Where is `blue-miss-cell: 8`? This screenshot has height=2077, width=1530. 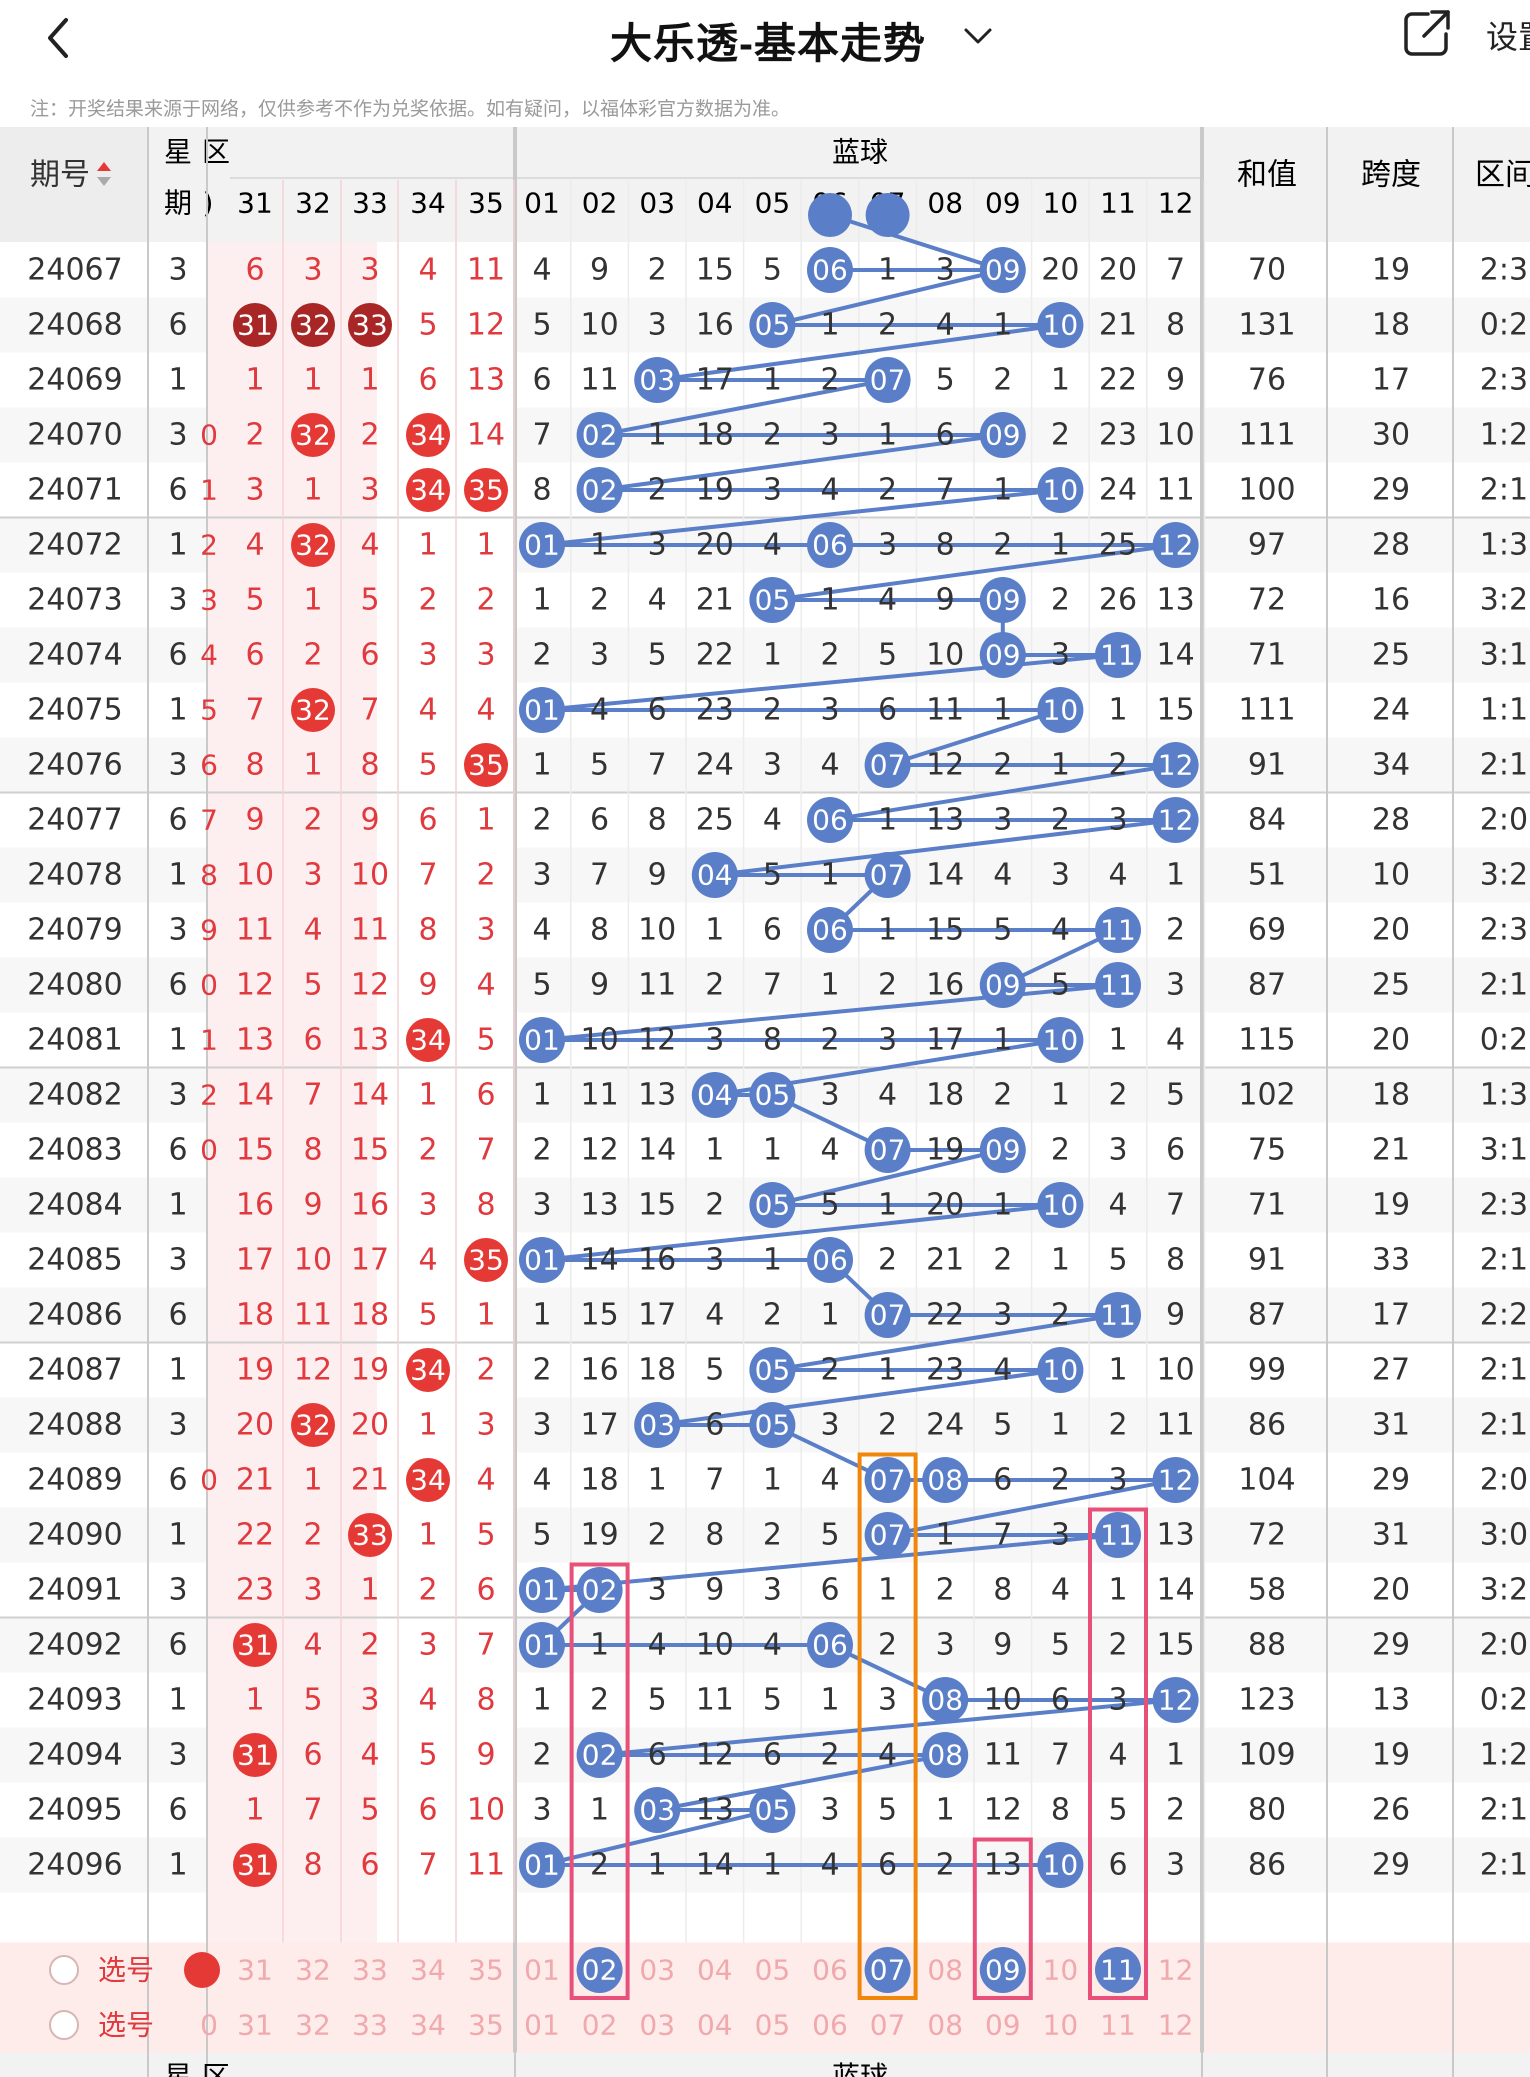
blue-miss-cell: 8 is located at coordinates (1175, 325).